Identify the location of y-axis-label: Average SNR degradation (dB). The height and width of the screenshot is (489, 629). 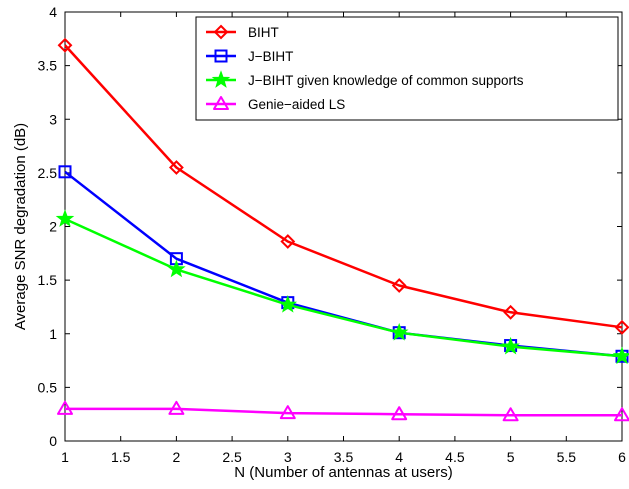
(20, 226).